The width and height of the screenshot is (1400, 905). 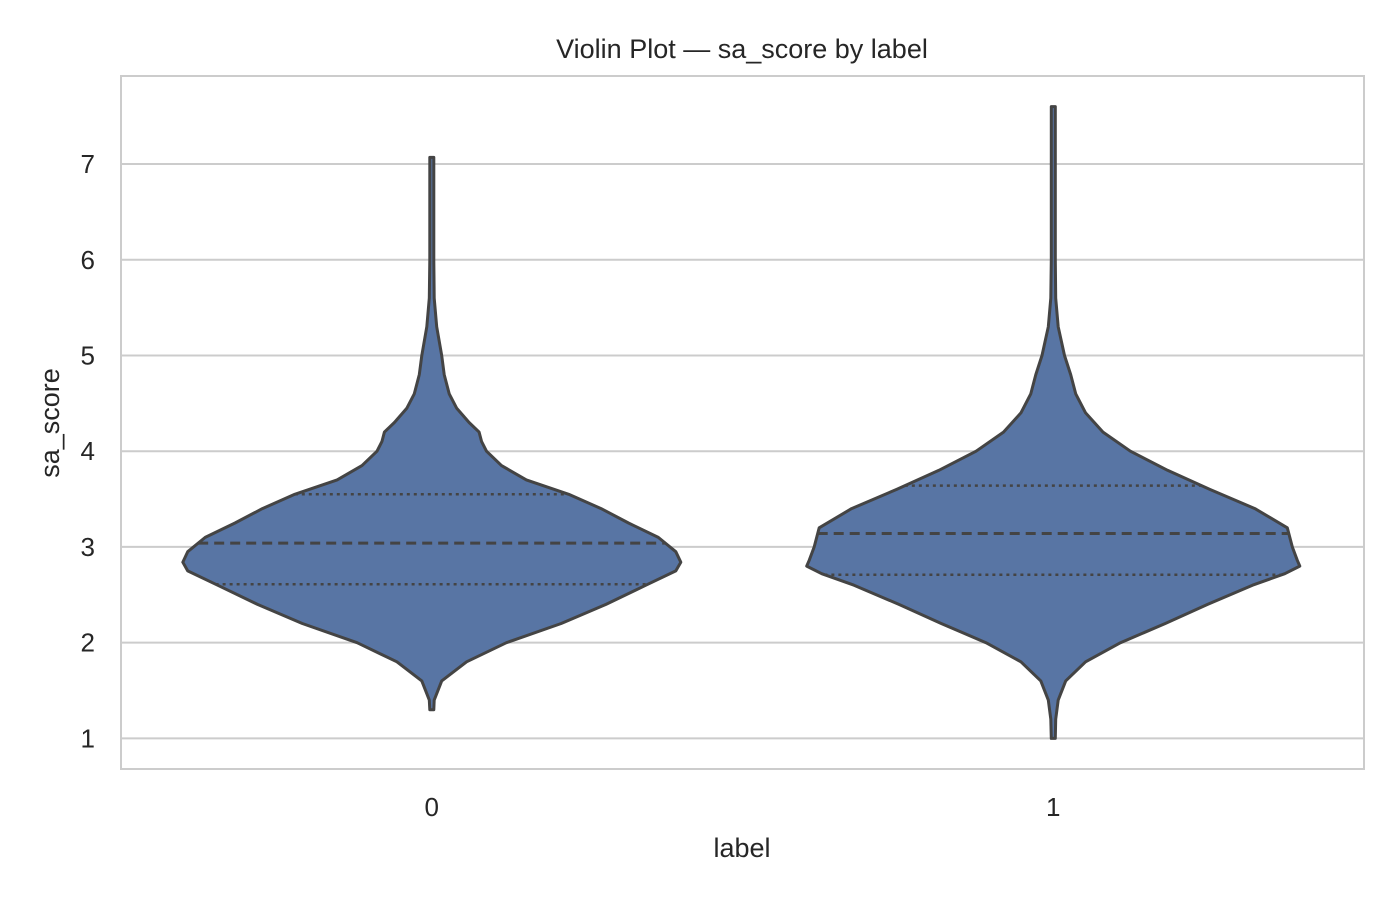 What do you see at coordinates (88, 451) in the screenshot?
I see `y-tick-label: 4` at bounding box center [88, 451].